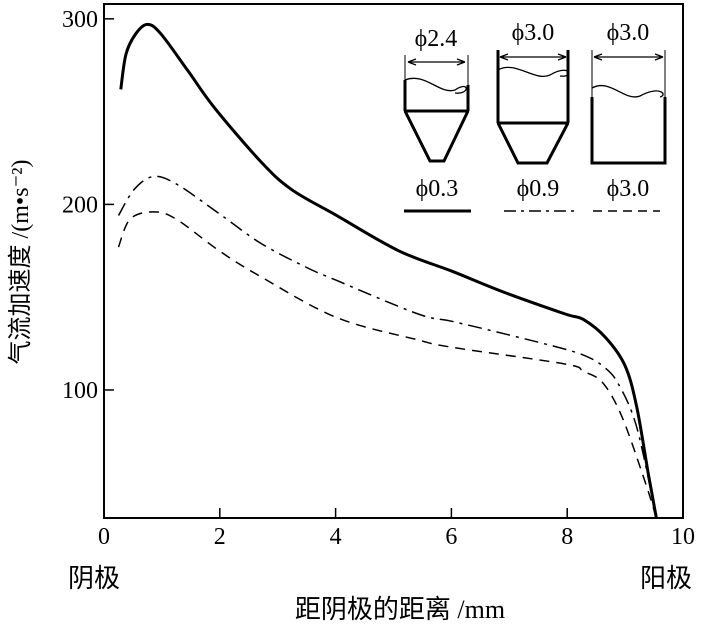 This screenshot has height=630, width=714. I want to click on legend-label-1: ϕ0.3, so click(437, 189).